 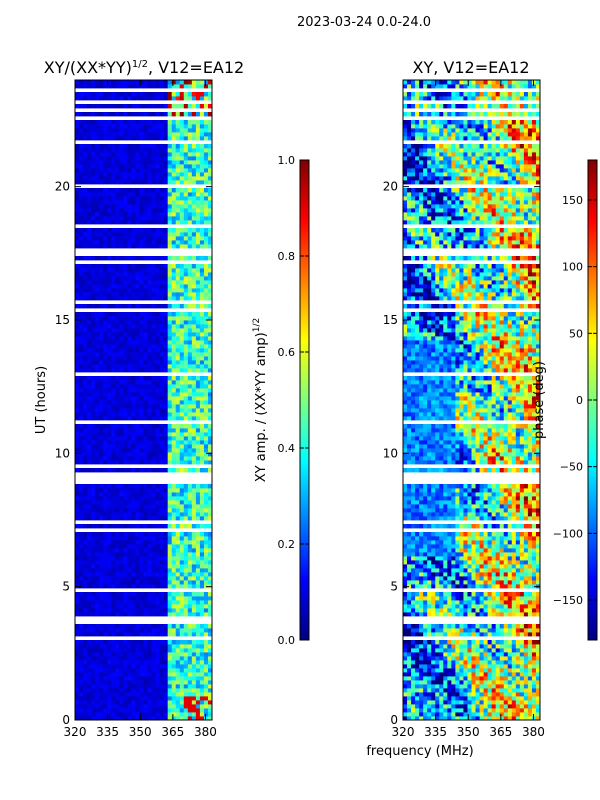 I want to click on flagged-row, so click(x=143, y=482).